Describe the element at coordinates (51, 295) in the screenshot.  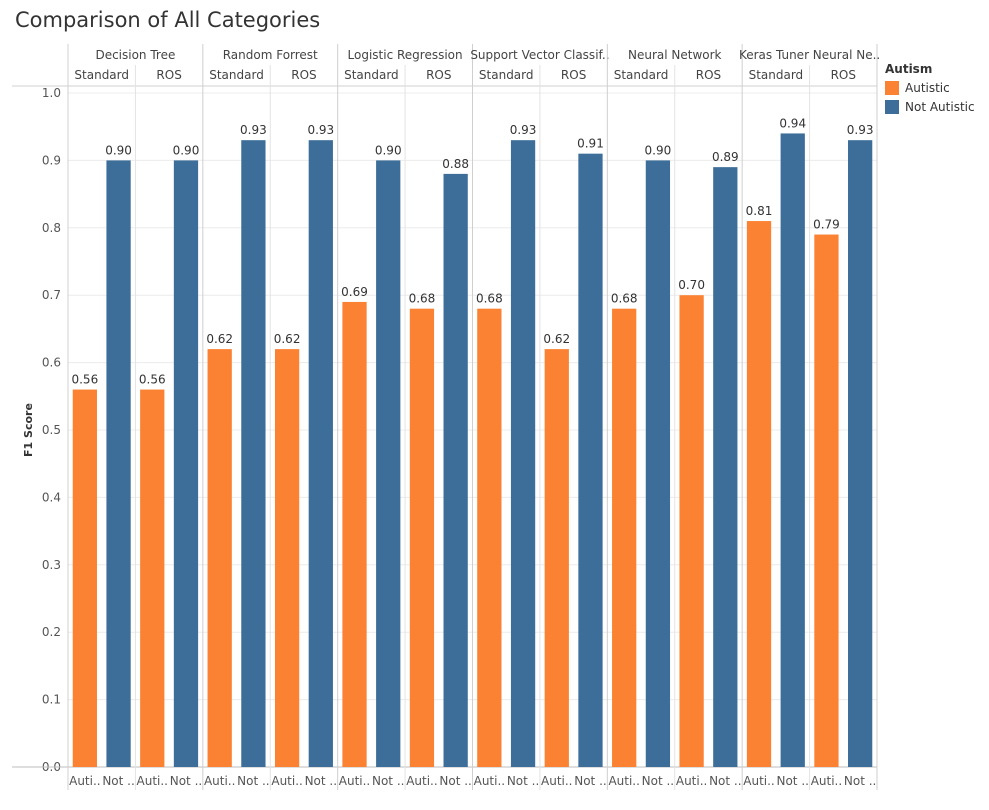
I see `y-tick-label: 0.7` at that location.